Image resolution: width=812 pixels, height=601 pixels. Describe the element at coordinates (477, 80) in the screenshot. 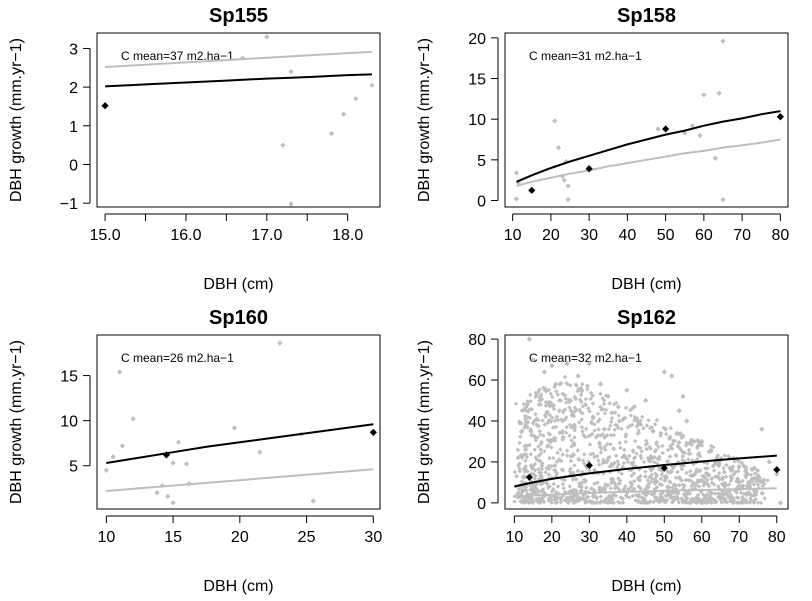

I see `y-tick-label: 15` at that location.